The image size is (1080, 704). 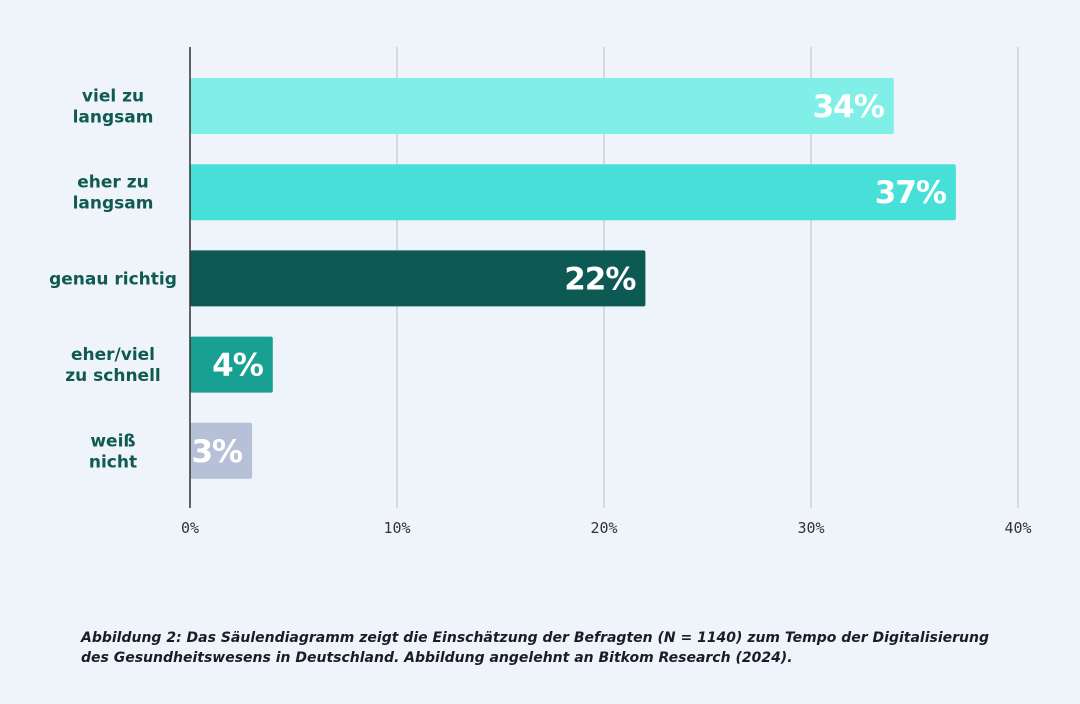 I want to click on category-label: weiß nicht, so click(x=113, y=451).